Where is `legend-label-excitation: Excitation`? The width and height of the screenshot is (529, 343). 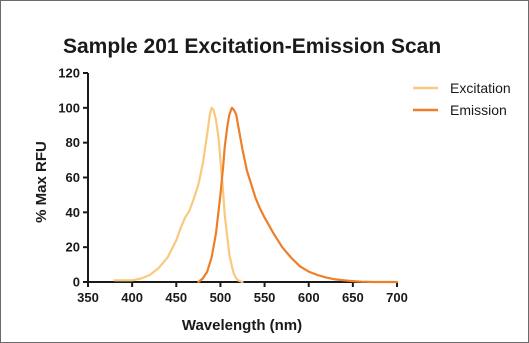 legend-label-excitation: Excitation is located at coordinates (480, 88).